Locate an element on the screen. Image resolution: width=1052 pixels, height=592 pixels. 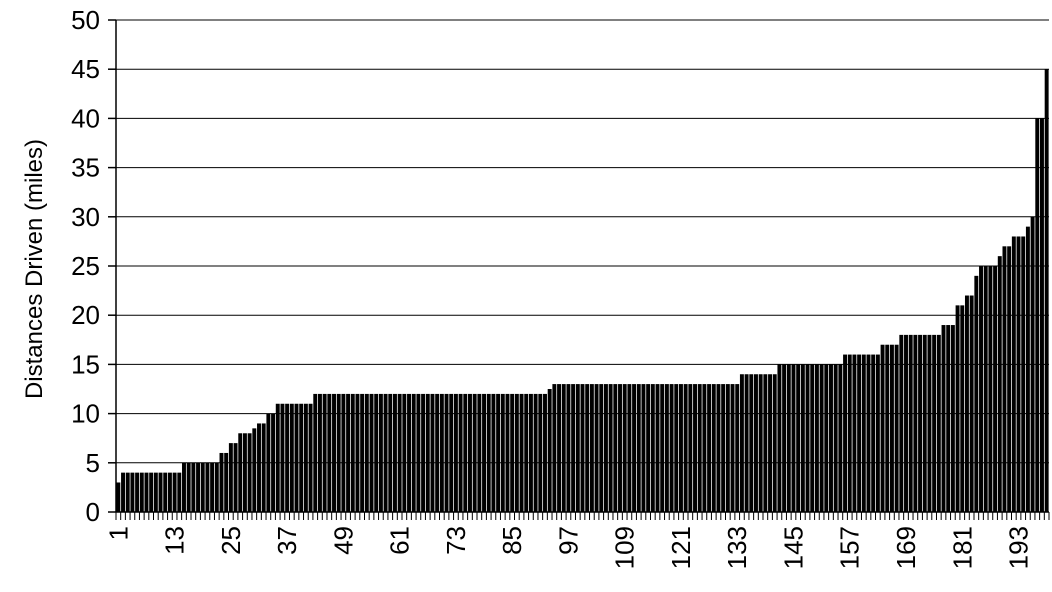
x-tick-label-61: 61 is located at coordinates (400, 540).